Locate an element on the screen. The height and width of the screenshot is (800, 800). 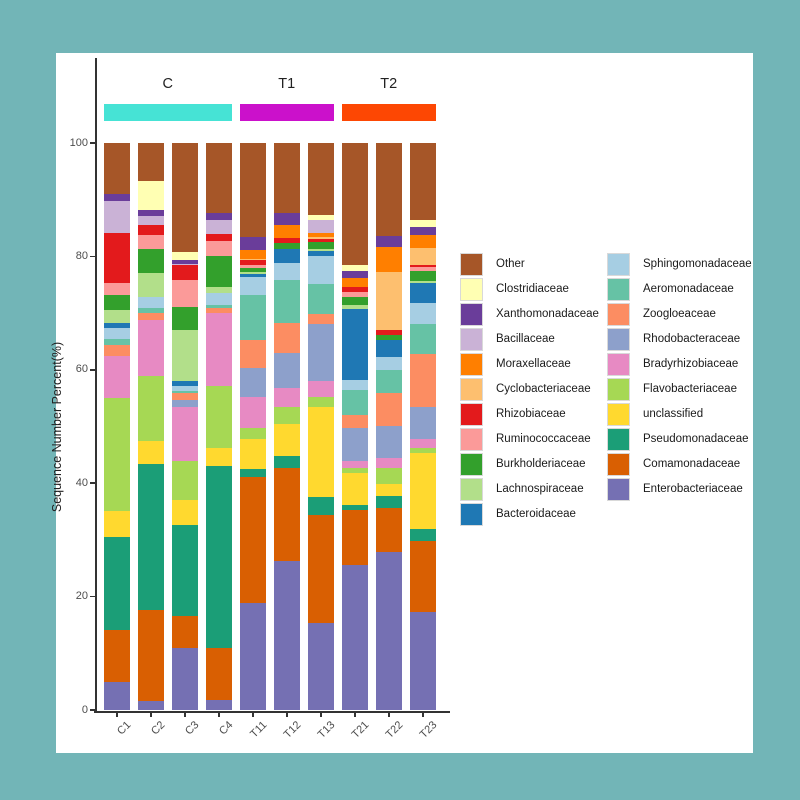
bar-t11 is located at coordinates (253, 426).